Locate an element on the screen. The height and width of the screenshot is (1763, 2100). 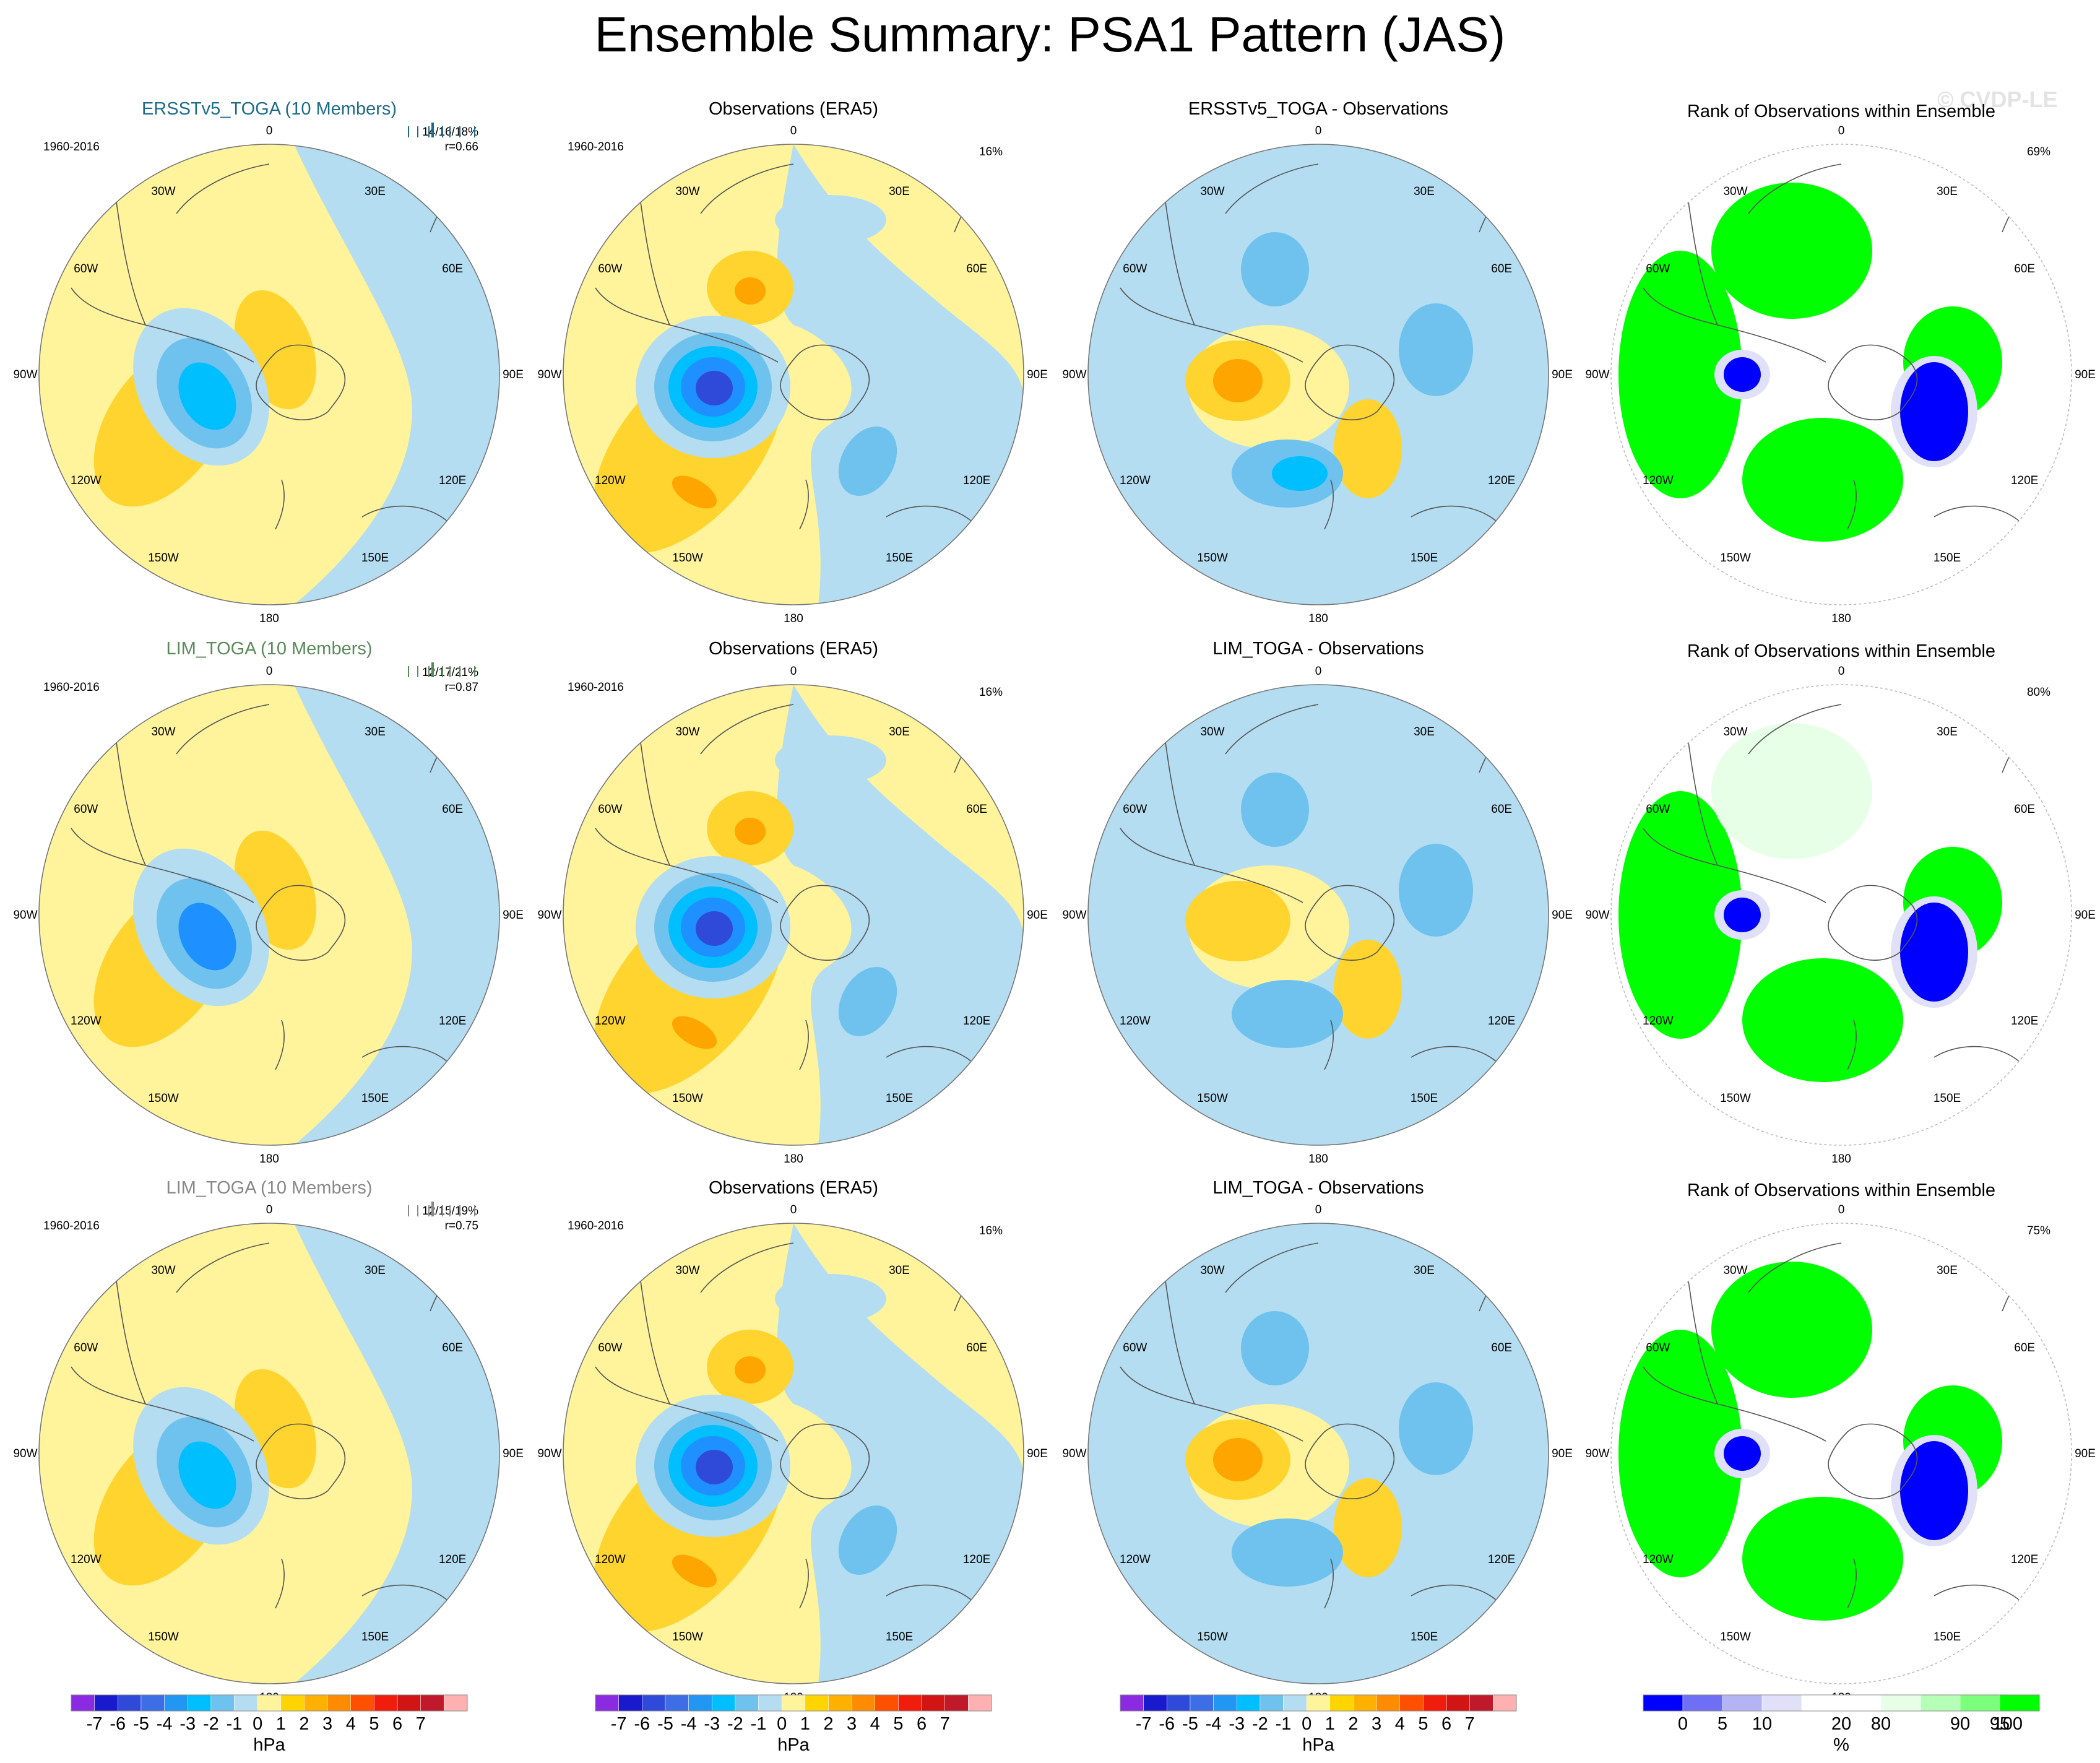
watermark: © CVDP-LE is located at coordinates (1997, 99).